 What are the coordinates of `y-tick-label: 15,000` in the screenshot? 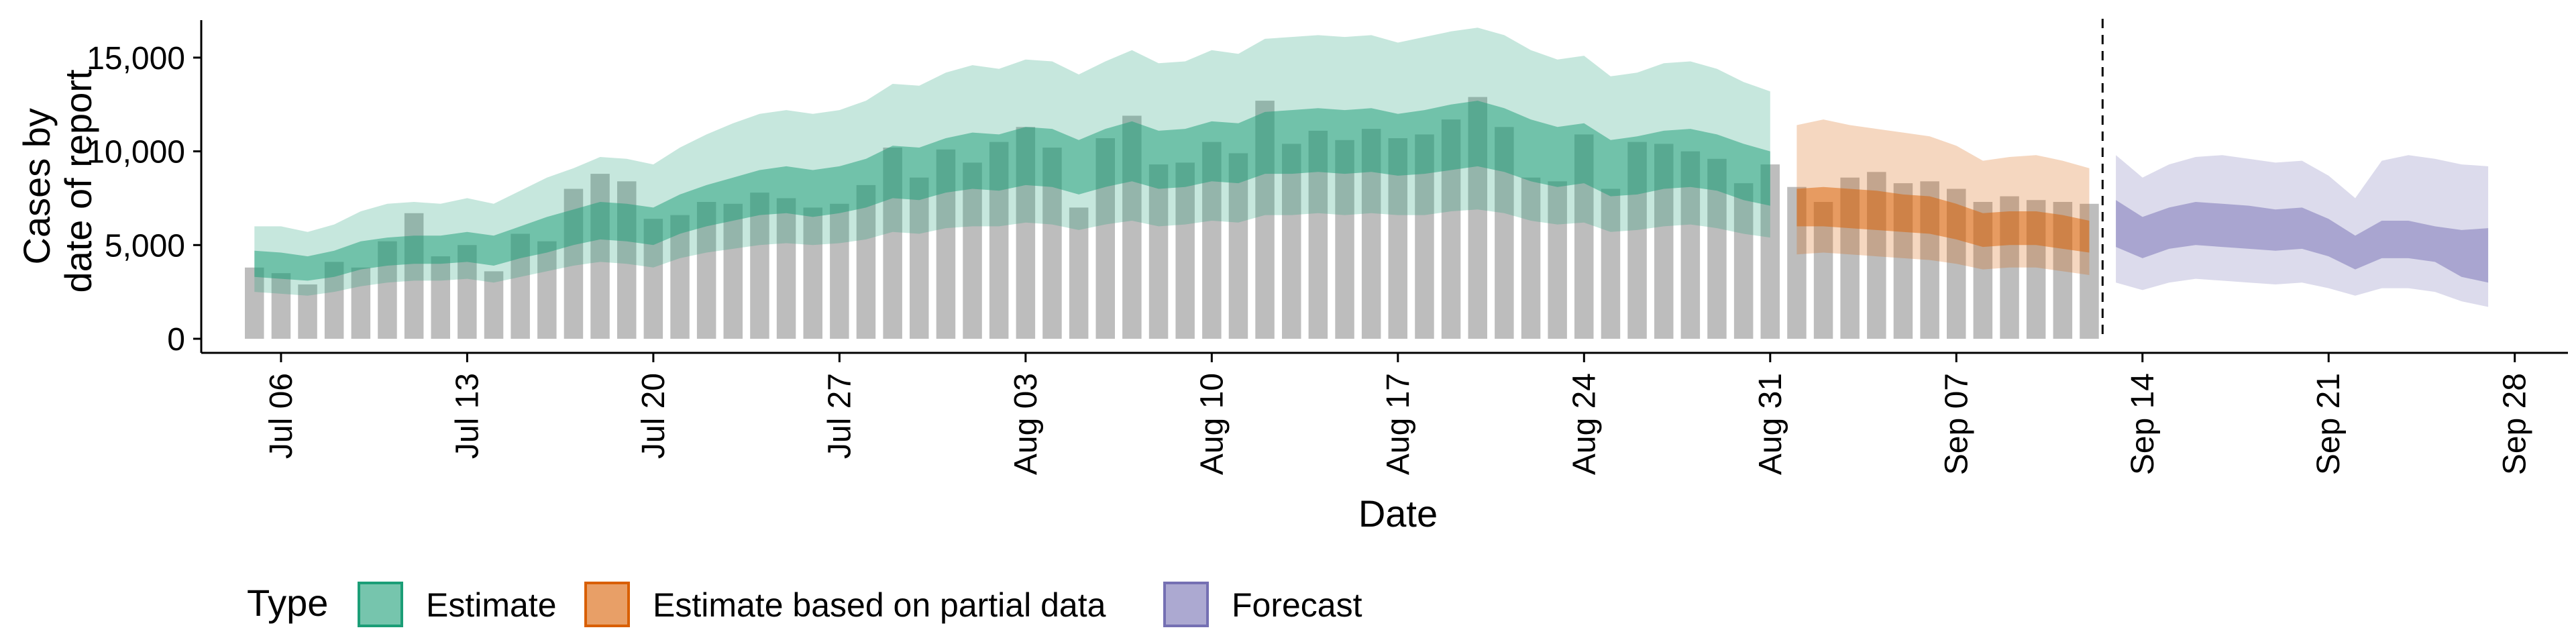 It's located at (136, 58).